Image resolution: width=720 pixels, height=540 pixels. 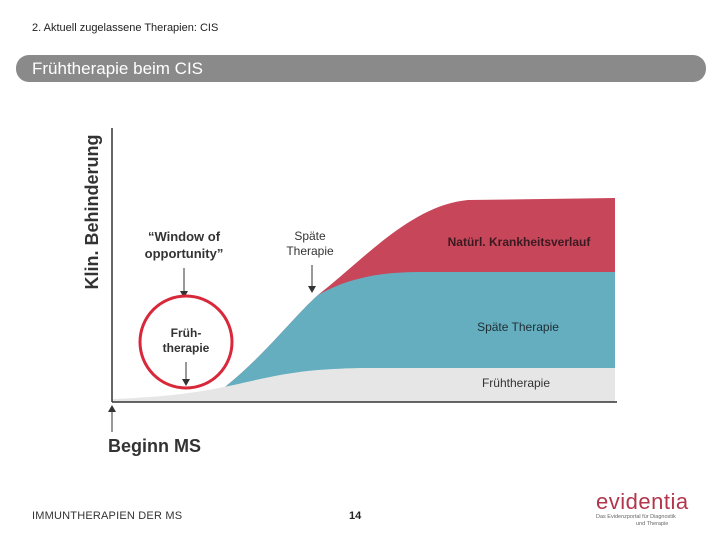 I want to click on frueh-arrow-head, so click(x=186, y=382).